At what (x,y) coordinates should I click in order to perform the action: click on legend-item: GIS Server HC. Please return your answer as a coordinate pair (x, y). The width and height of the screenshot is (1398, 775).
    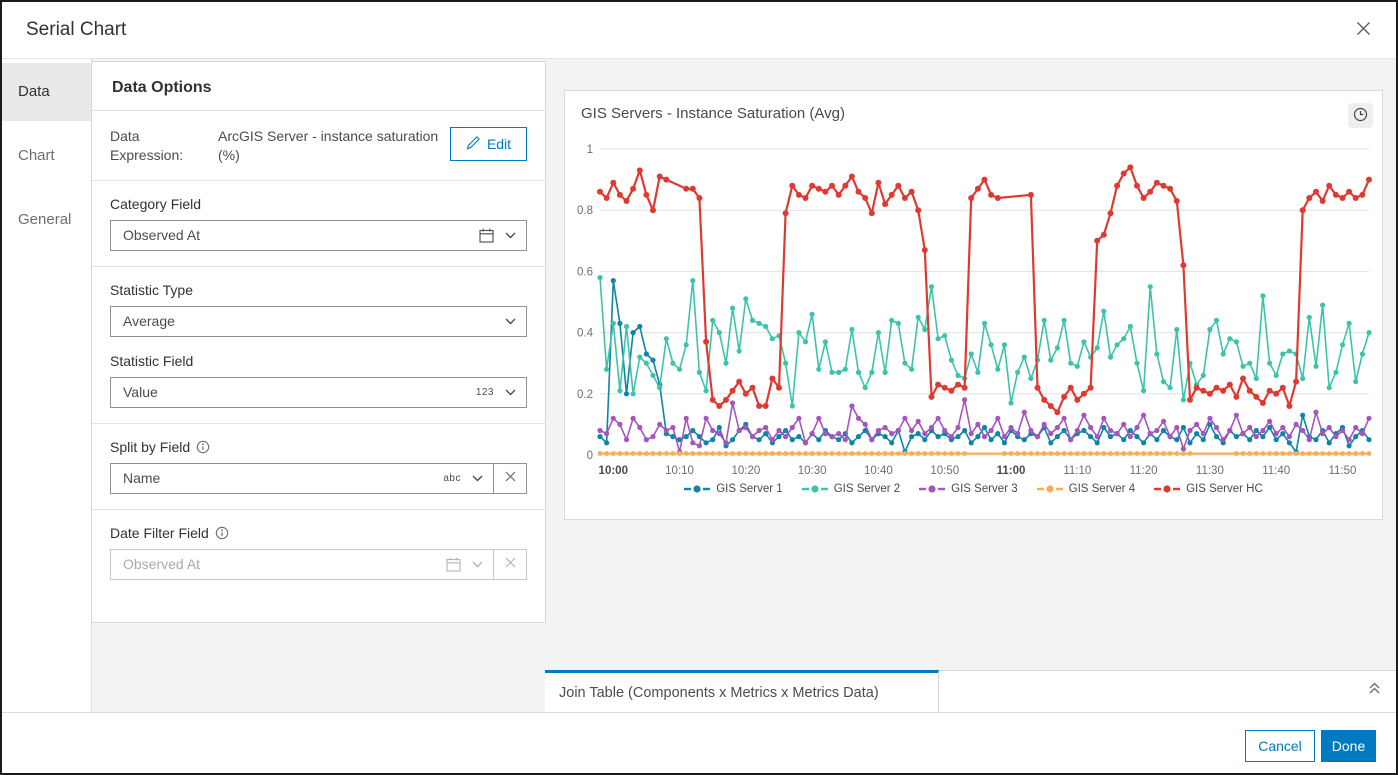
    Looking at the image, I should click on (1208, 489).